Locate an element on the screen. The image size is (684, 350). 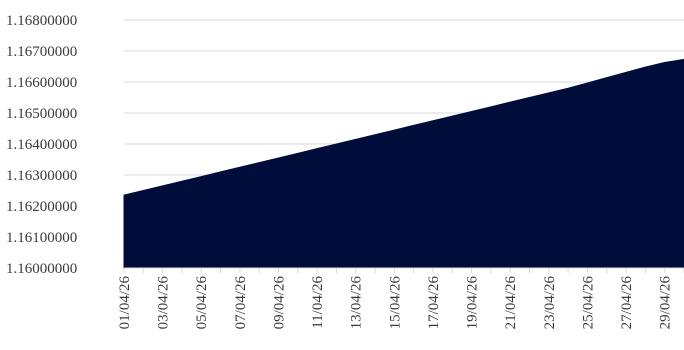
x-tick-label: 09/04/26 is located at coordinates (279, 303).